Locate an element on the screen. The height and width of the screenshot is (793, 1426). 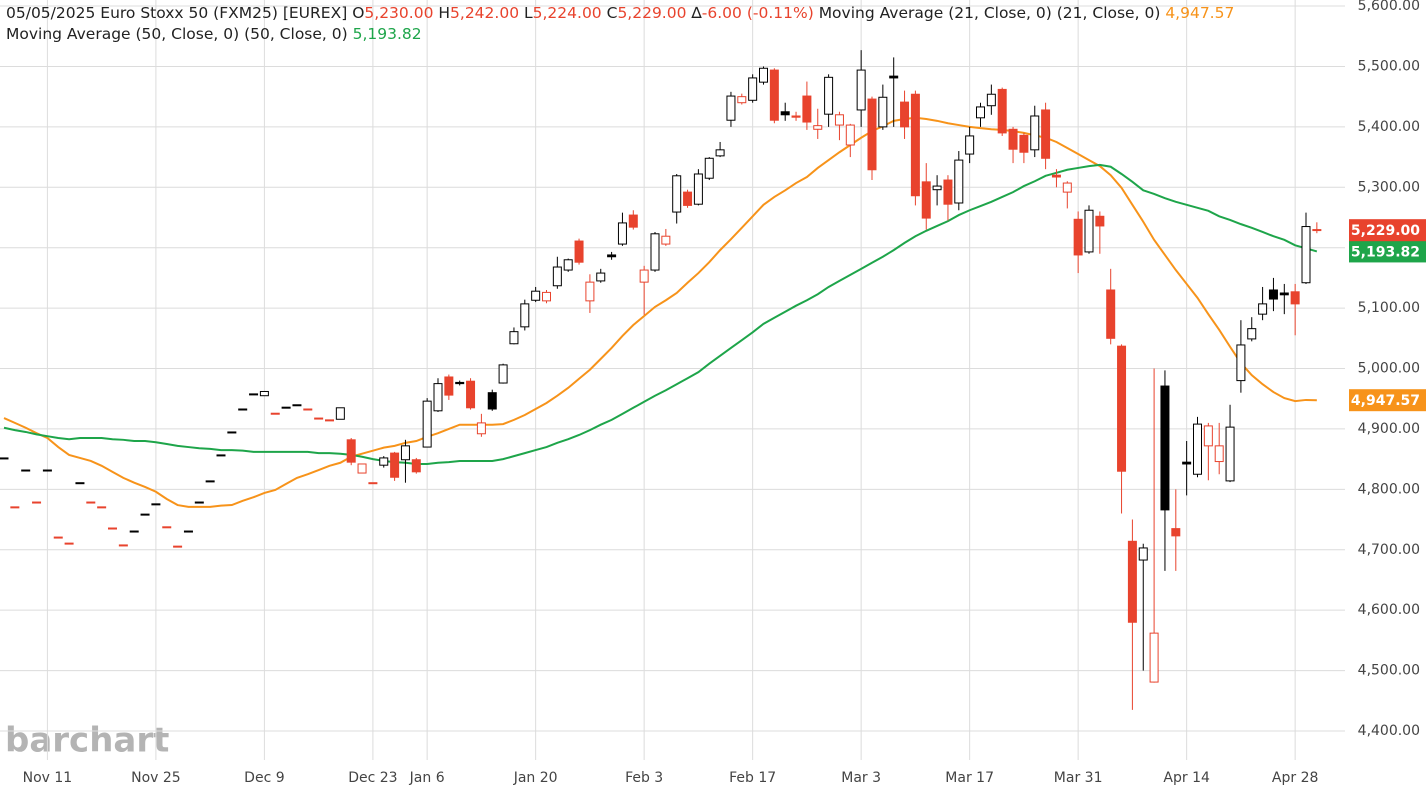
x-tick-label: Apr 28 is located at coordinates (1295, 778).